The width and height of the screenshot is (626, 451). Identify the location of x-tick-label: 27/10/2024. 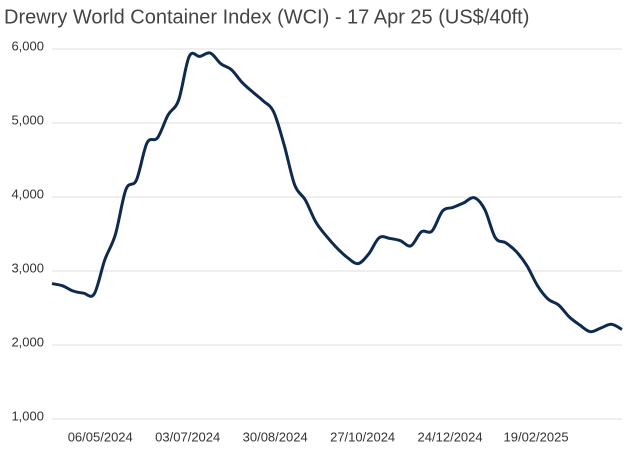
(362, 436).